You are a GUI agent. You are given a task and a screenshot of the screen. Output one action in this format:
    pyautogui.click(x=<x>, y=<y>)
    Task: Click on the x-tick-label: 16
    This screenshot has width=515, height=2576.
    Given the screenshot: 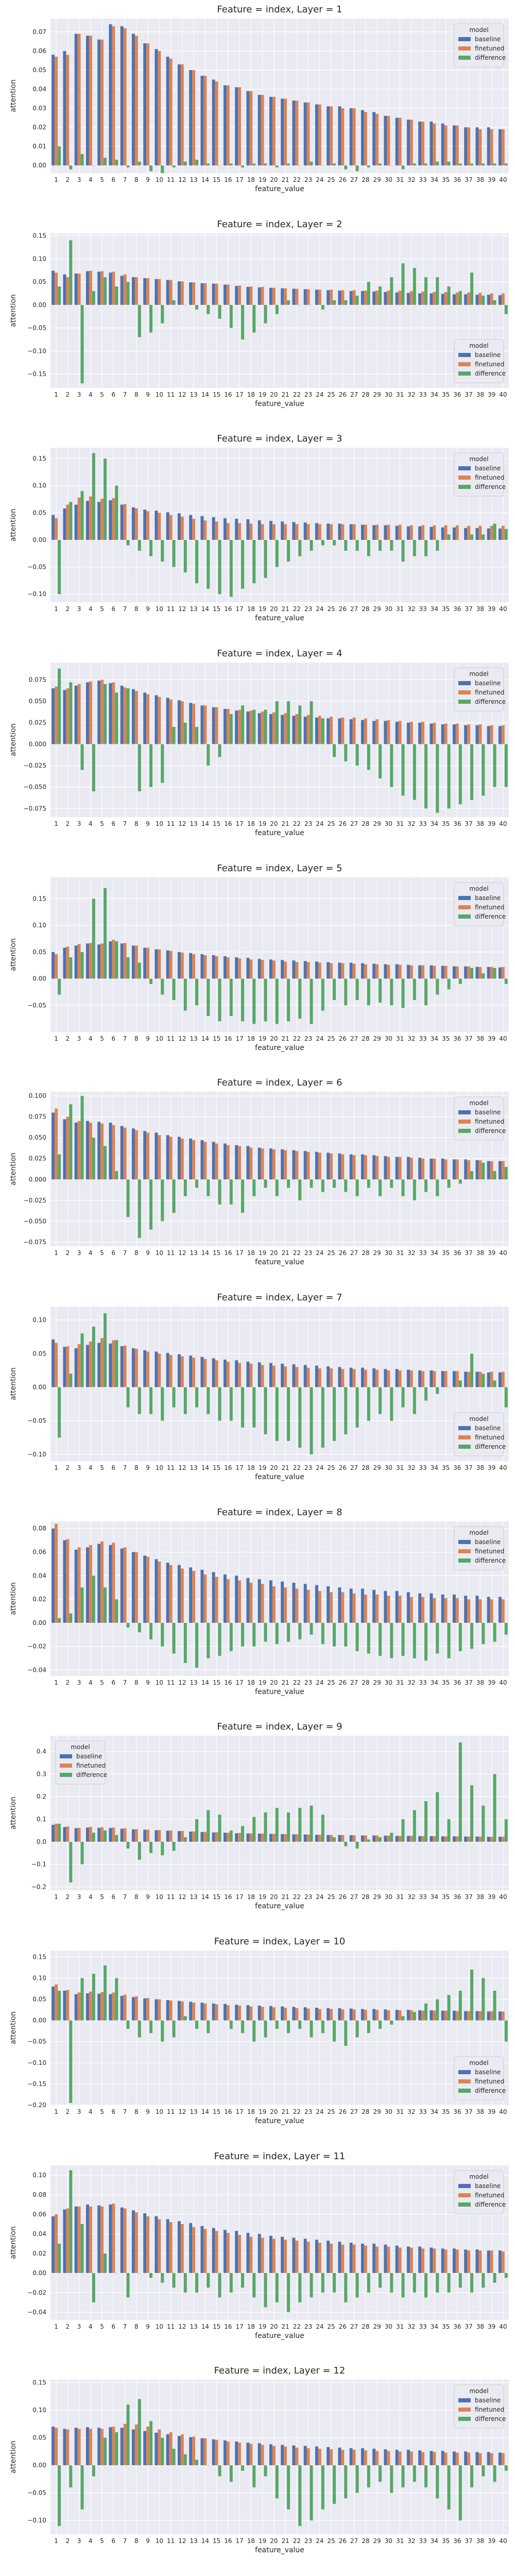 What is the action you would take?
    pyautogui.click(x=228, y=609)
    